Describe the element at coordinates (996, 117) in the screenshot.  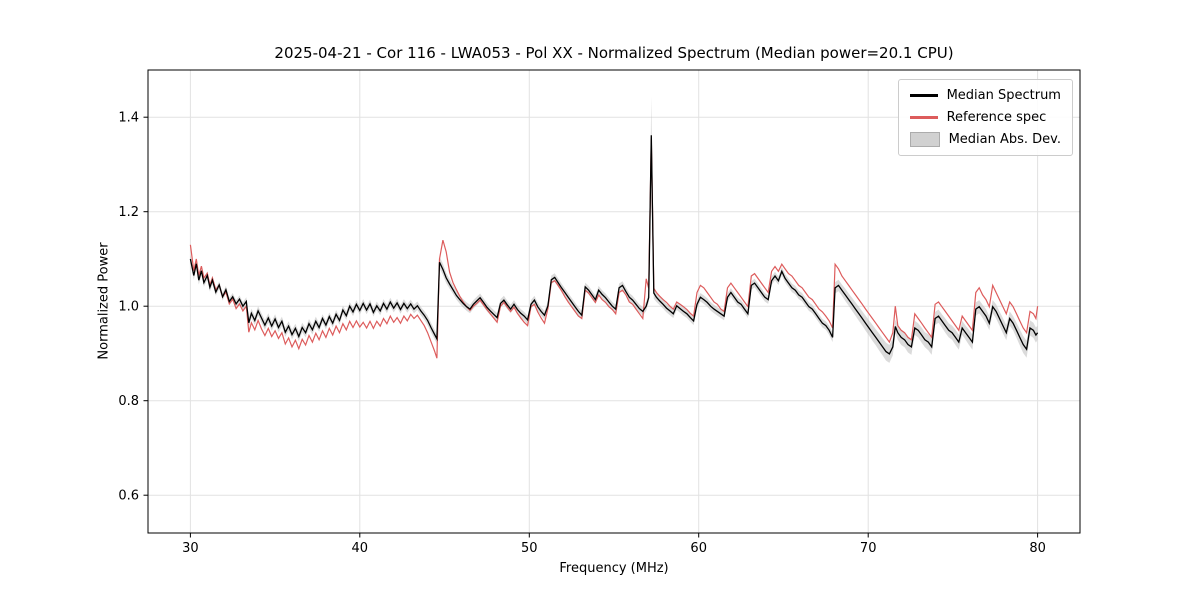
I see `legend-label: Reference spec` at that location.